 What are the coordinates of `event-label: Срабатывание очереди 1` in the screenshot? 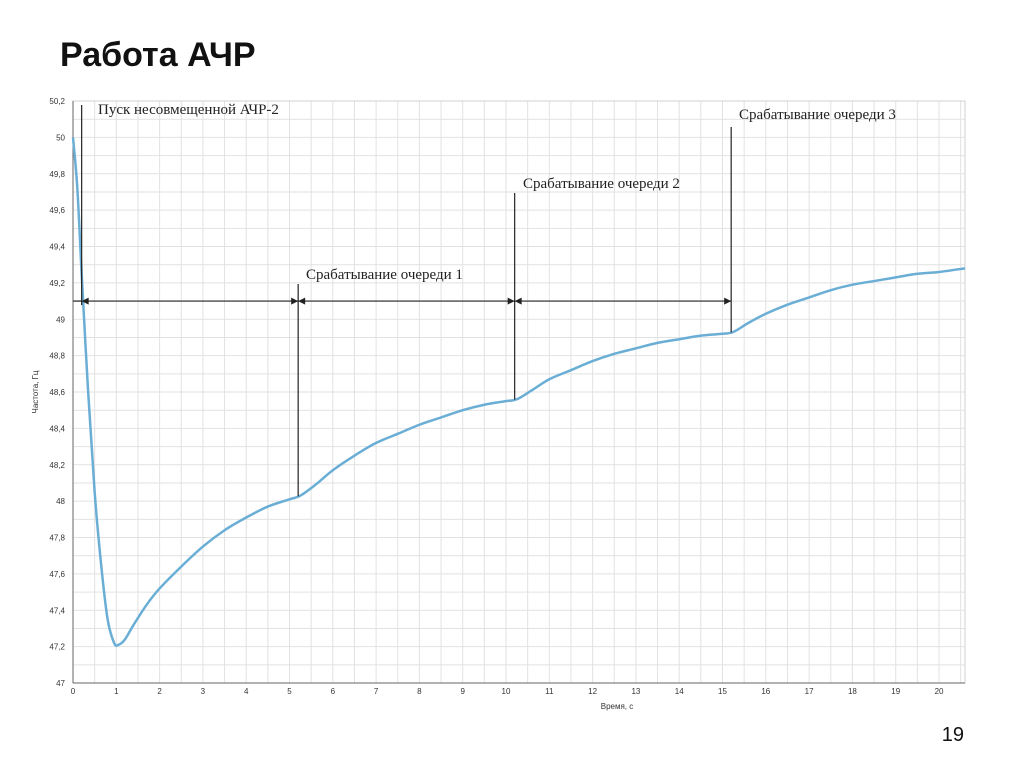 It's located at (384, 275).